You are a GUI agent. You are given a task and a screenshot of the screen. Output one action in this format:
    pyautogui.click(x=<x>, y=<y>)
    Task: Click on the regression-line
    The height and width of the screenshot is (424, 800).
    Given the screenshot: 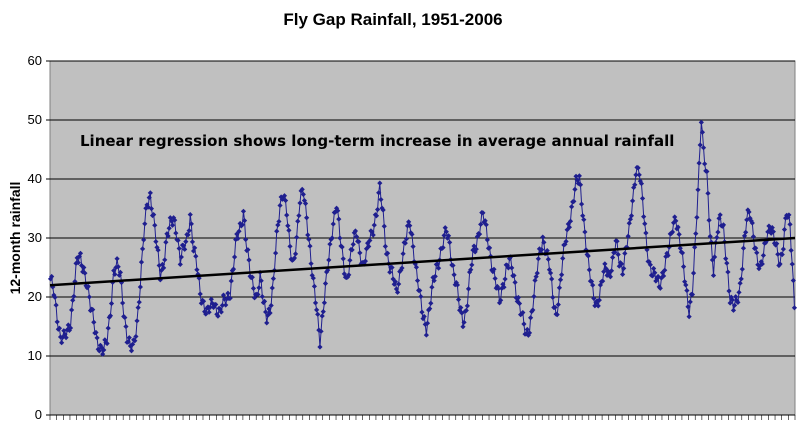 What is the action you would take?
    pyautogui.click(x=422, y=261)
    